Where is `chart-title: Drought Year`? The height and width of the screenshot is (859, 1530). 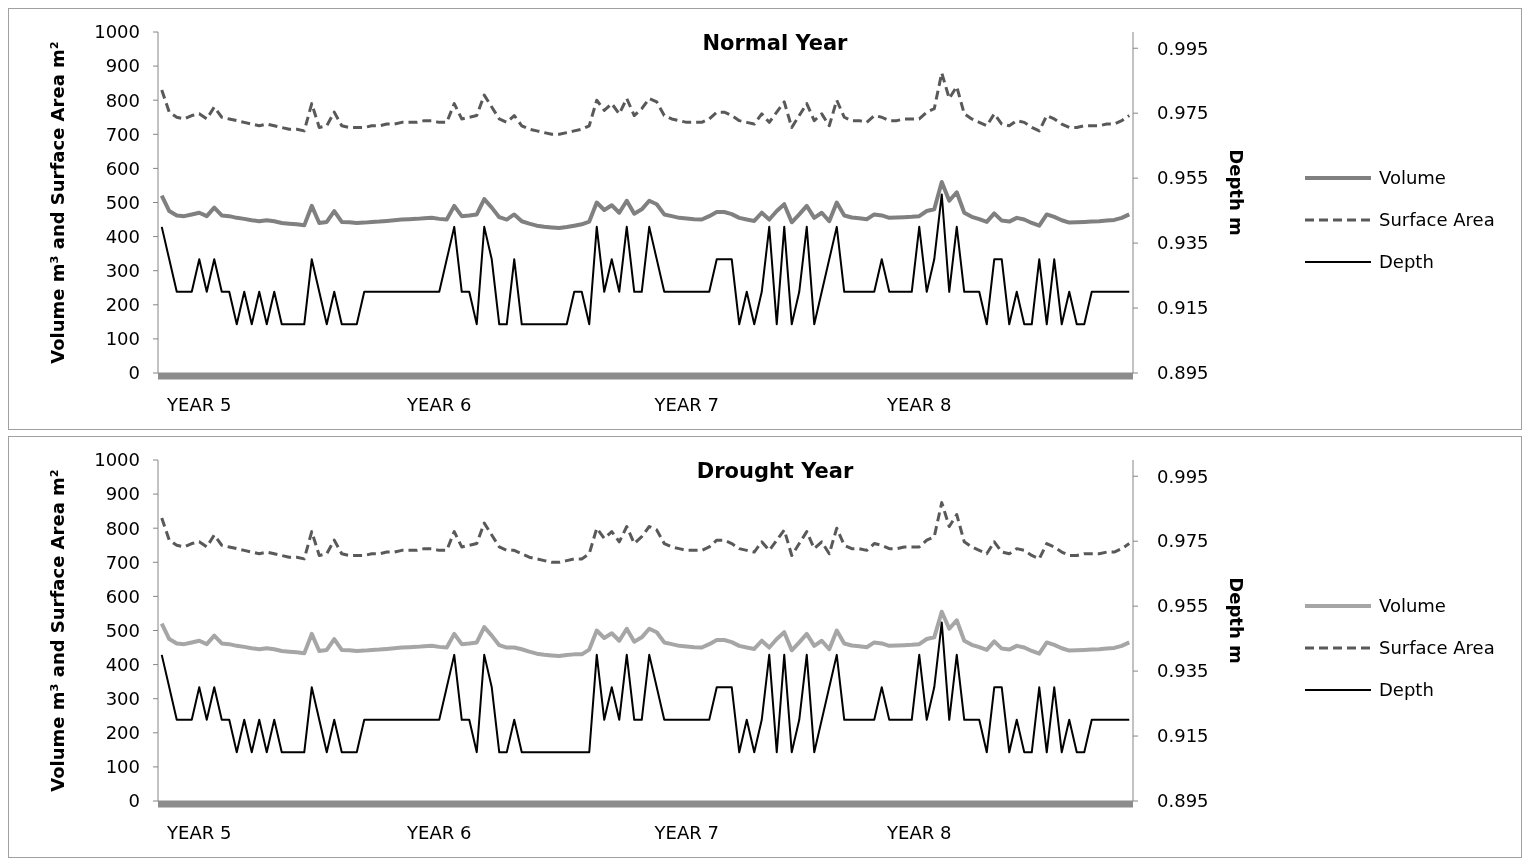
chart-title: Drought Year is located at coordinates (775, 471).